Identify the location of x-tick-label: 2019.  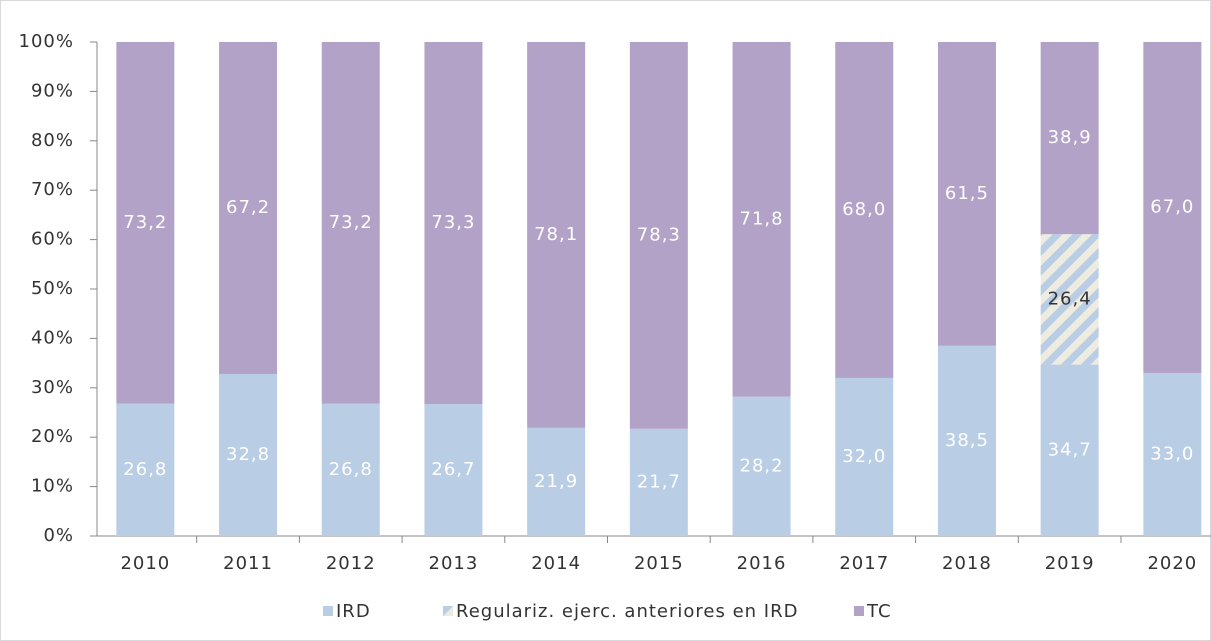
(1070, 563).